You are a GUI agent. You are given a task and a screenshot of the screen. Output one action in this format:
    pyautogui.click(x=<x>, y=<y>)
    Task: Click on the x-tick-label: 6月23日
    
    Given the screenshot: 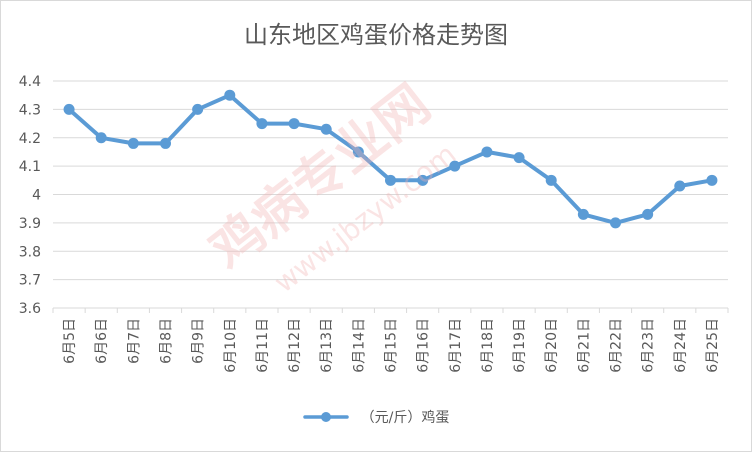 What is the action you would take?
    pyautogui.click(x=649, y=345)
    